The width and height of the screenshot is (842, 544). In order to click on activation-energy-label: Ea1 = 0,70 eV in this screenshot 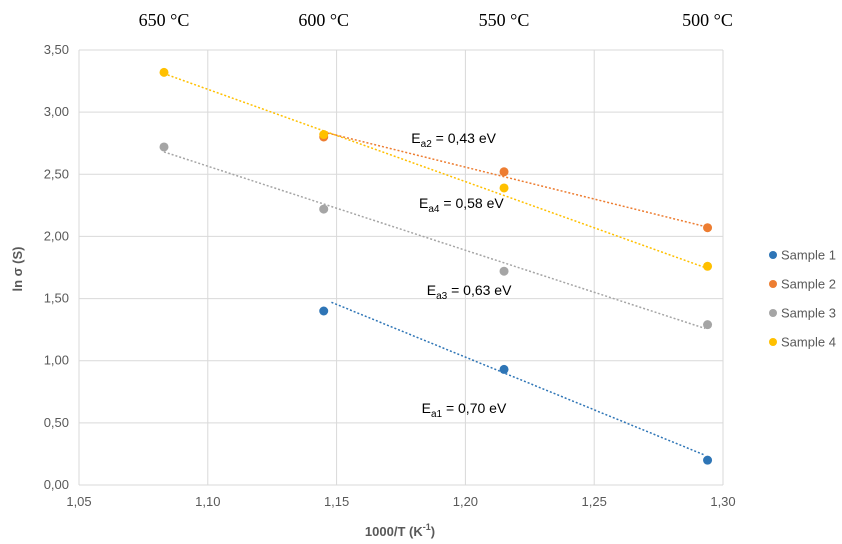, I will do `click(464, 410)`.